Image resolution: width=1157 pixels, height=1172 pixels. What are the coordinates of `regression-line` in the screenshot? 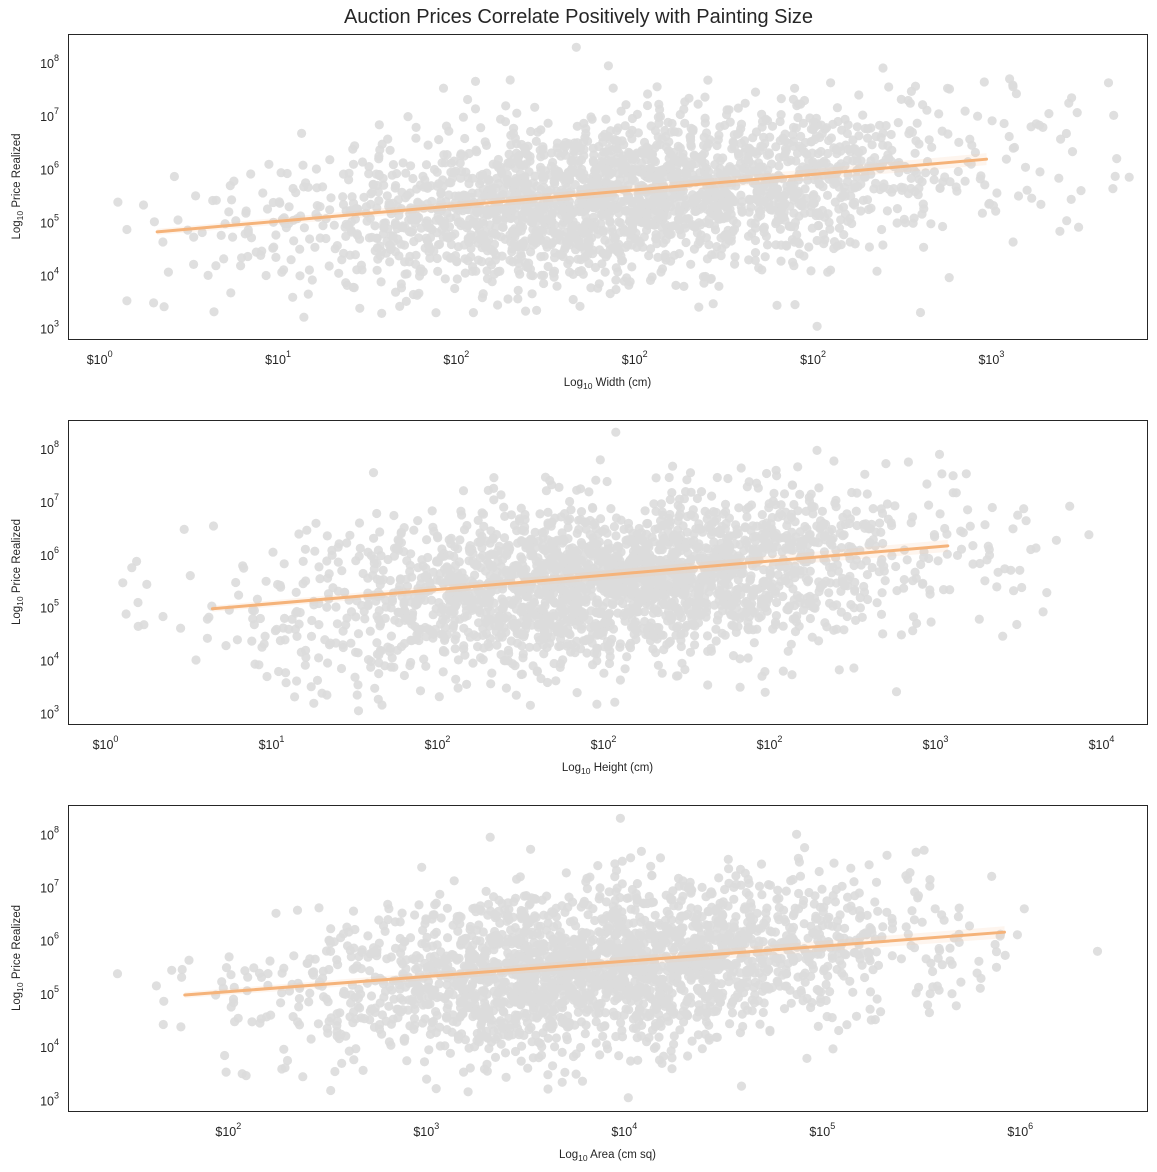 It's located at (571, 195).